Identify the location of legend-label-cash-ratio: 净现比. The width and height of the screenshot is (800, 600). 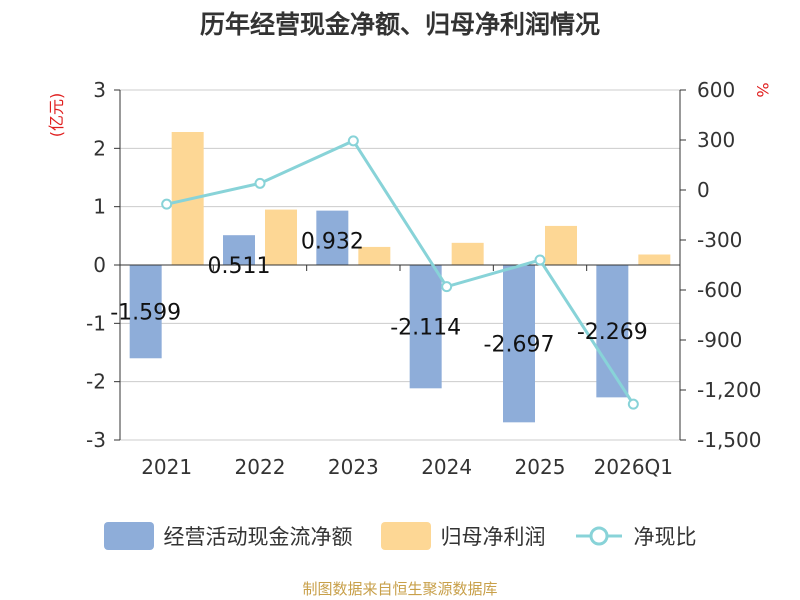
(665, 537).